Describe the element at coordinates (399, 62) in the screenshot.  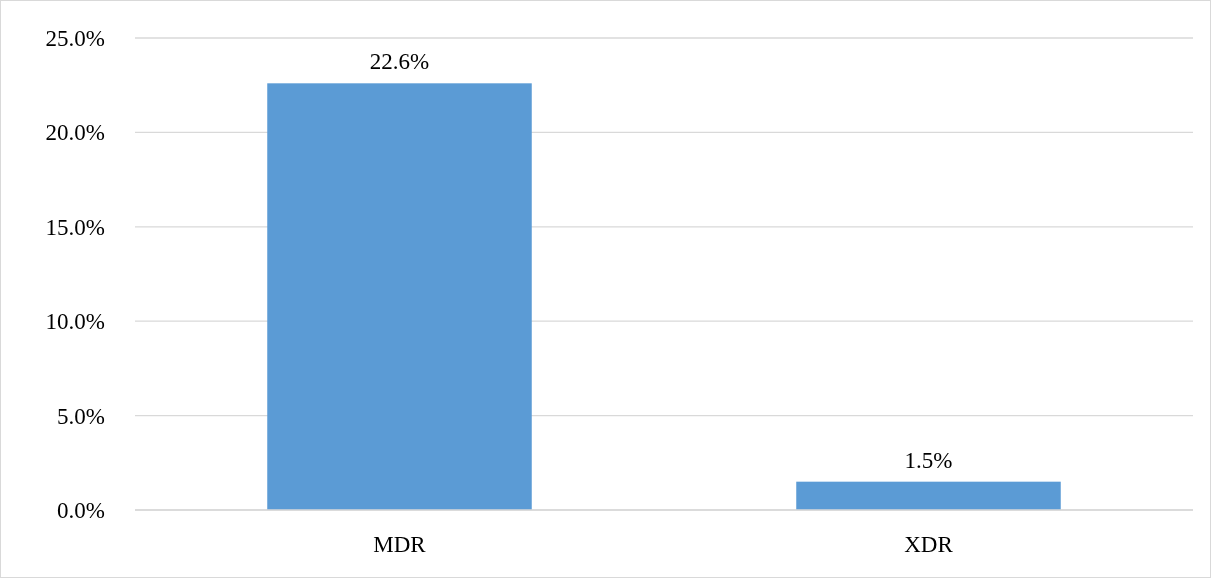
I see `data-label: 22.6%` at that location.